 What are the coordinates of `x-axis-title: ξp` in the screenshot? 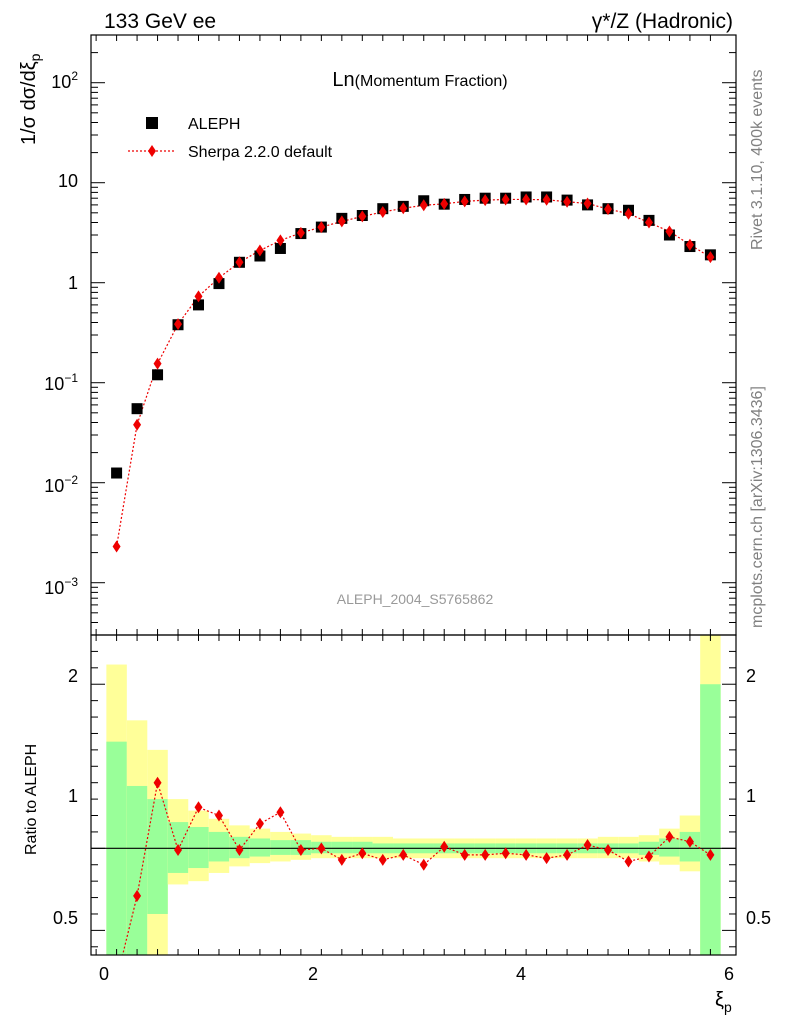 It's located at (723, 1002).